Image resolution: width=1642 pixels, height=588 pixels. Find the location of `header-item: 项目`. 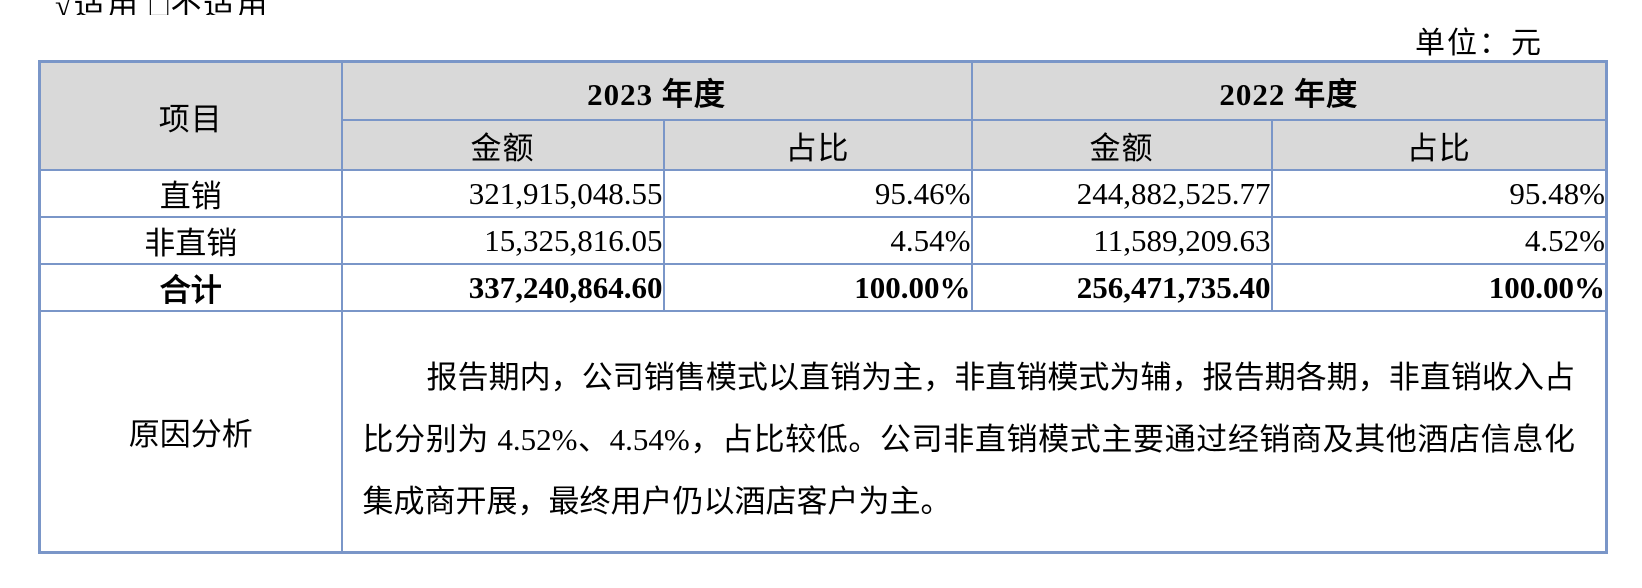

header-item: 项目 is located at coordinates (190, 115).